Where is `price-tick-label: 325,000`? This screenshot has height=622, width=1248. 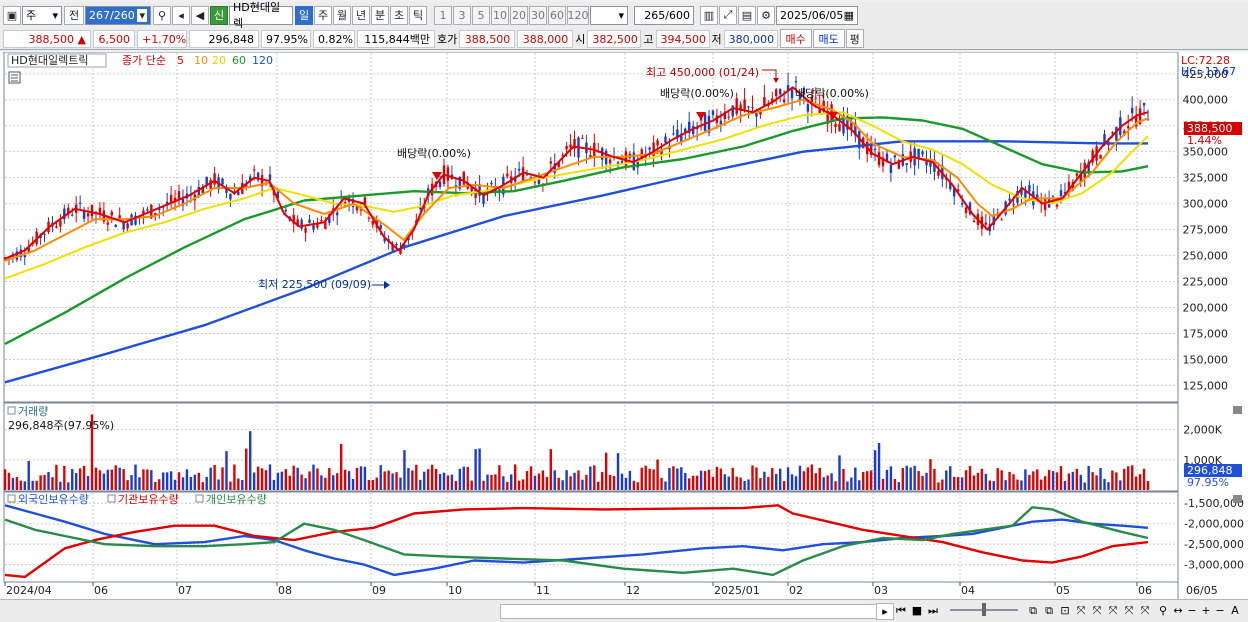 price-tick-label: 325,000 is located at coordinates (1206, 178).